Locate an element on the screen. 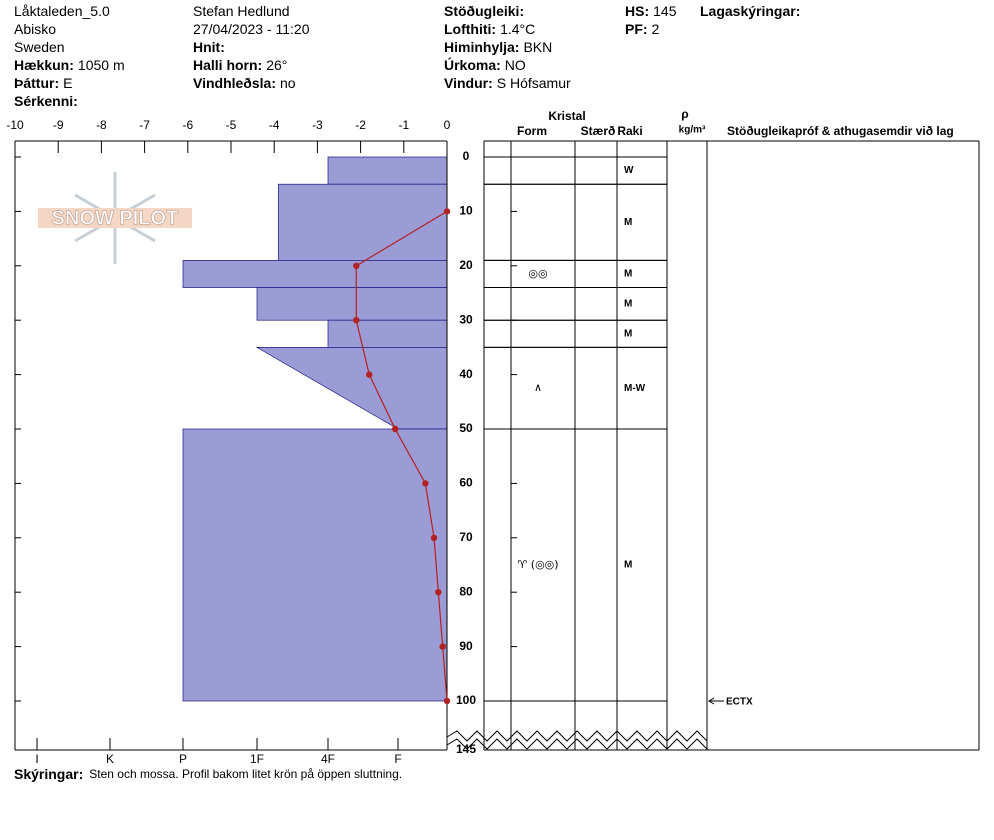 The height and width of the screenshot is (840, 994). header-field: Stöðugleiki: is located at coordinates (484, 11).